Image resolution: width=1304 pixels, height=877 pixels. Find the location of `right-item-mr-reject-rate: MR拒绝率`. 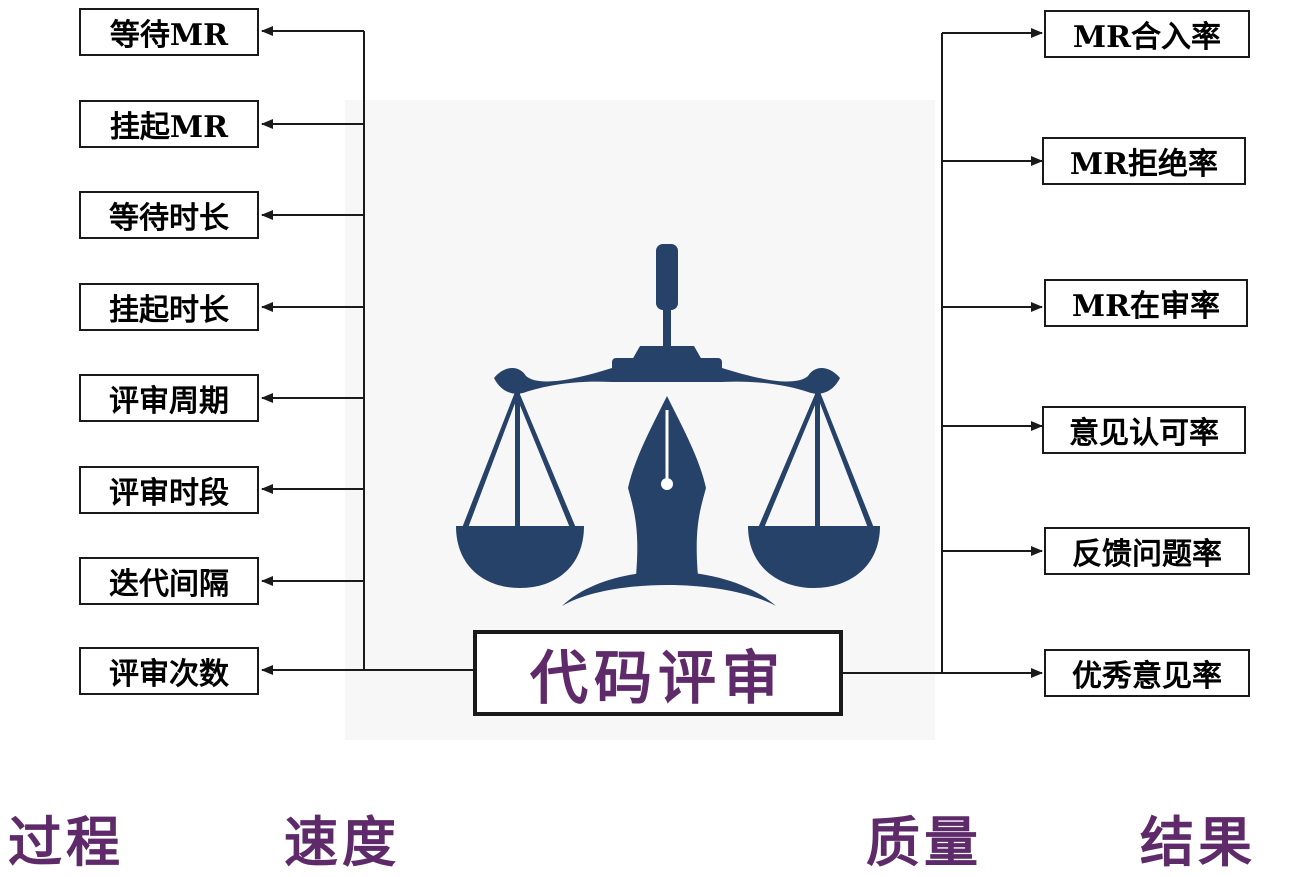

right-item-mr-reject-rate: MR拒绝率 is located at coordinates (1144, 161).